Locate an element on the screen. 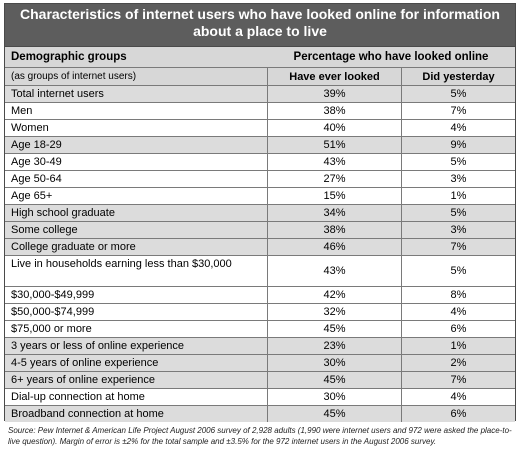  row-label: Women is located at coordinates (30, 128).